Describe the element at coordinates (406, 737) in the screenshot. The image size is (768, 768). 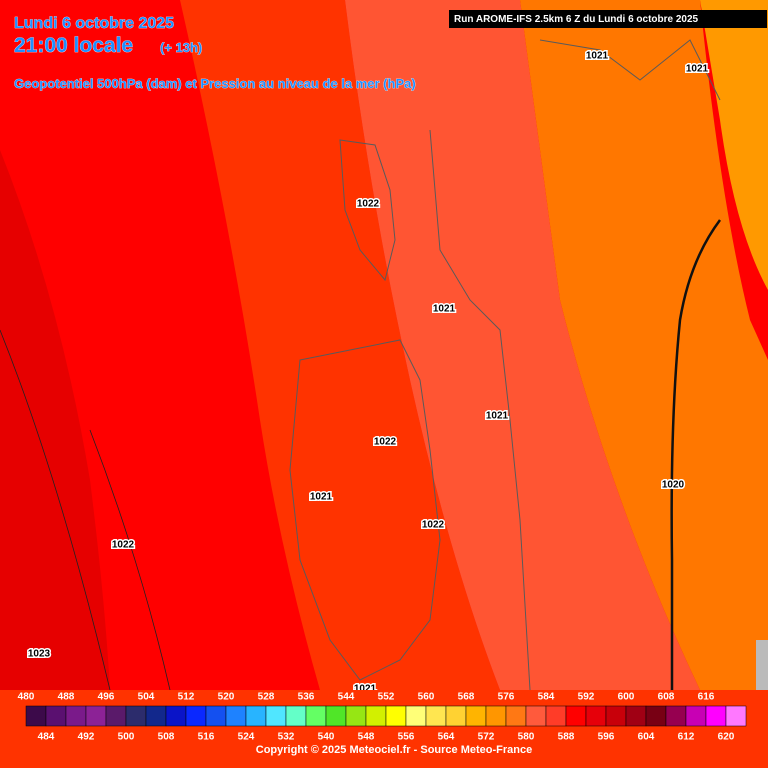
I see `scale-label: 556` at that location.